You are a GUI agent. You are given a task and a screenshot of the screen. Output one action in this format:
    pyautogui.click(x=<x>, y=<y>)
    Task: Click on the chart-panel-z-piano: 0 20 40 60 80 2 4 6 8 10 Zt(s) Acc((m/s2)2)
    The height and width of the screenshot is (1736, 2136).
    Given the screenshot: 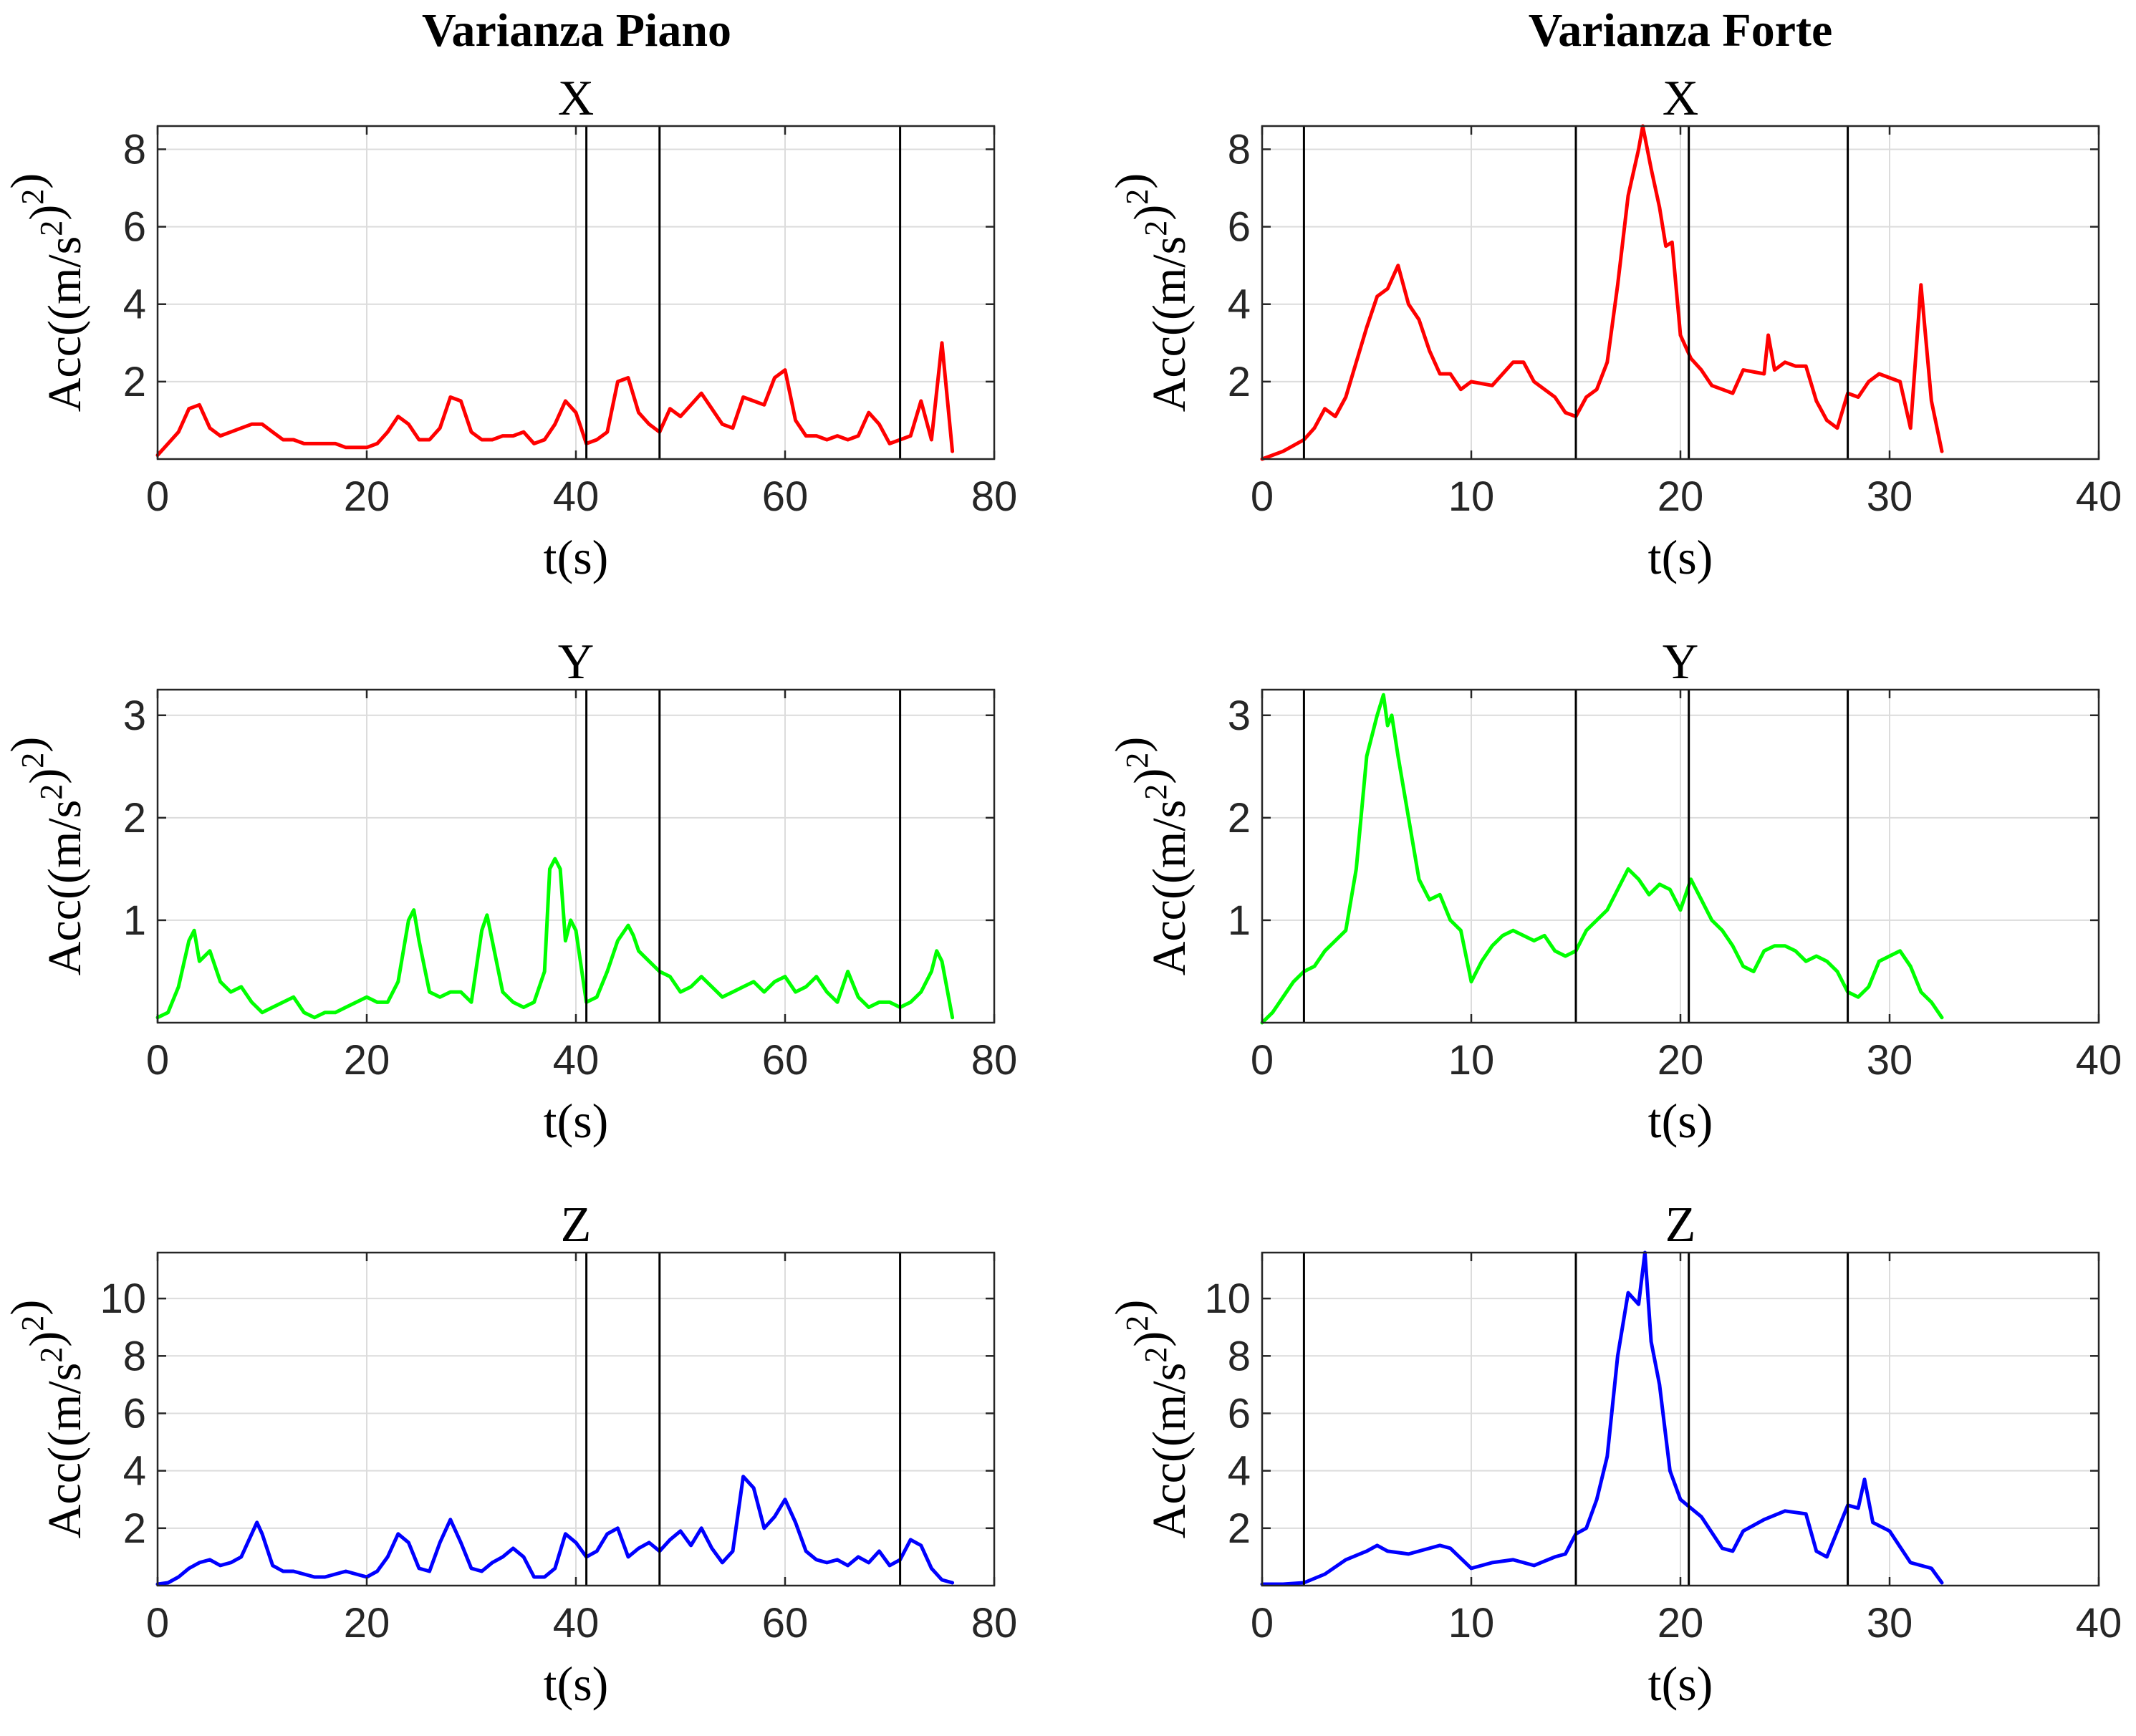 What is the action you would take?
    pyautogui.click(x=509, y=1454)
    